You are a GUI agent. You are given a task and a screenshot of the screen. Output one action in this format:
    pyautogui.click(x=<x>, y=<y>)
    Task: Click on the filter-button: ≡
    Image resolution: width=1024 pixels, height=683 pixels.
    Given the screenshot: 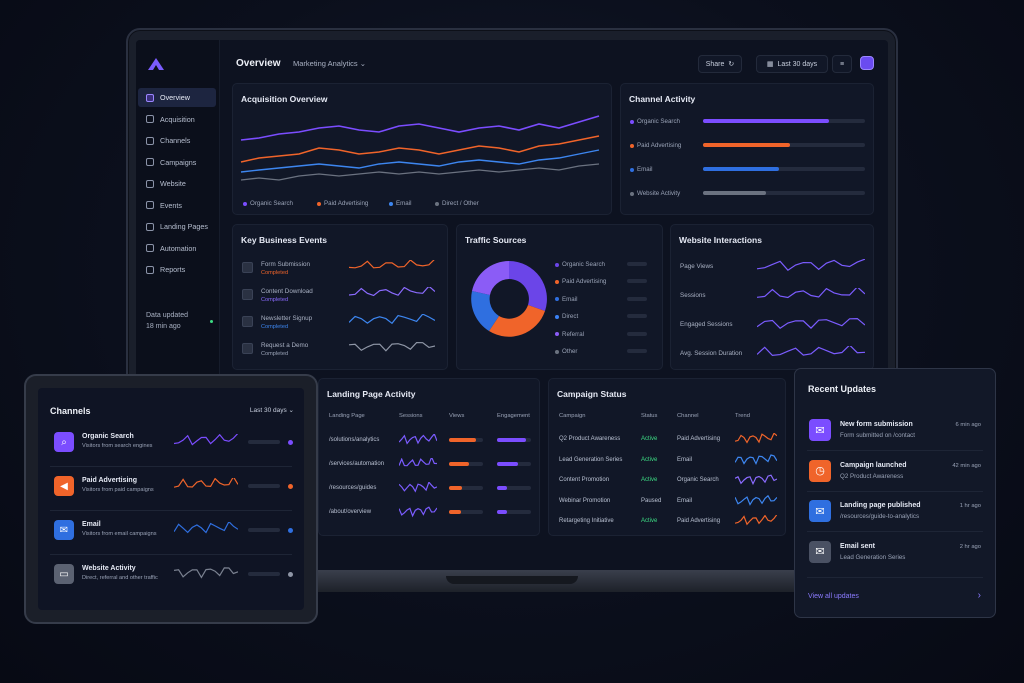 What is the action you would take?
    pyautogui.click(x=842, y=64)
    